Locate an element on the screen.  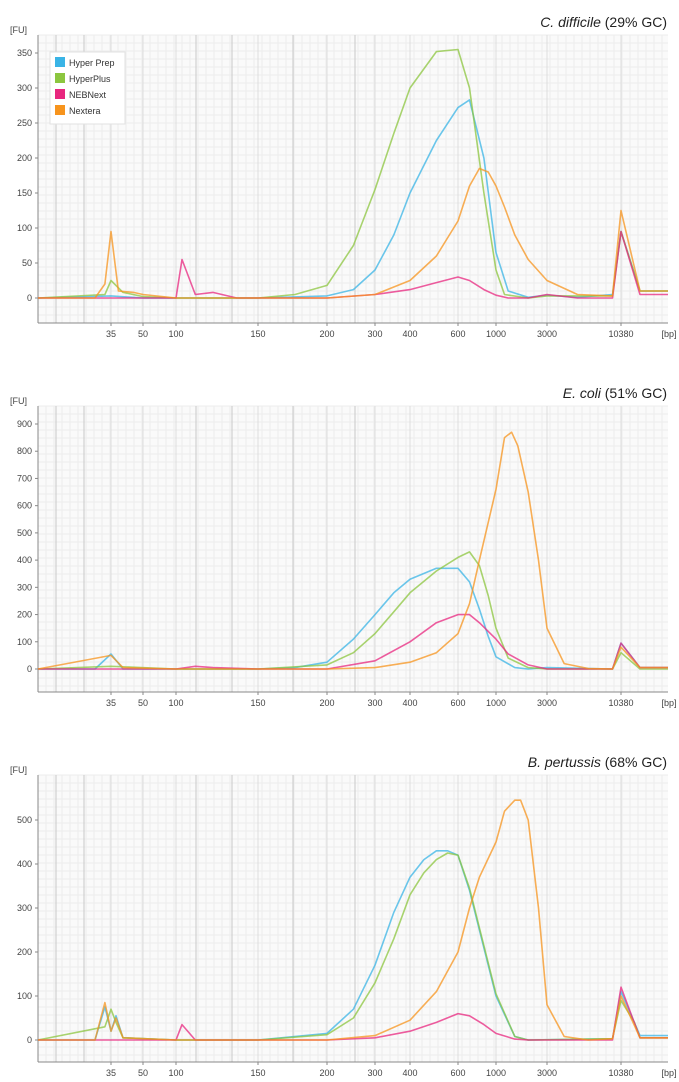
y-tick-label: 900 is located at coordinates (24, 424).